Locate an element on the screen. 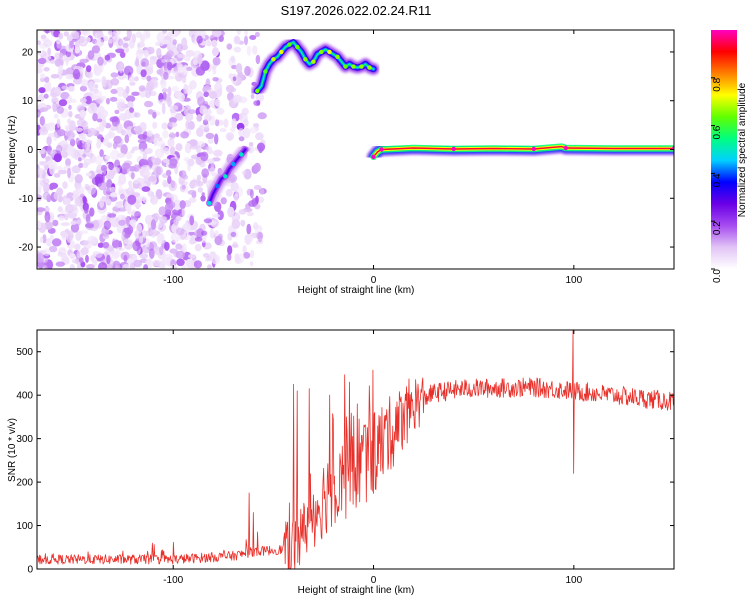  colorbar-tick-label: 0.4 is located at coordinates (717, 180).